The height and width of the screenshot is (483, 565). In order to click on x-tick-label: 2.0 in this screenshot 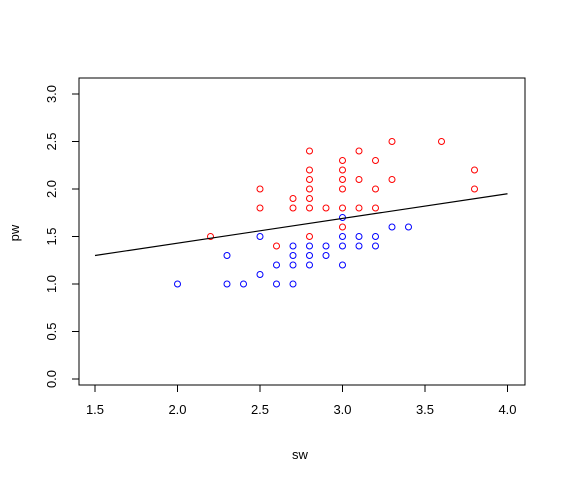, I will do `click(177, 409)`.